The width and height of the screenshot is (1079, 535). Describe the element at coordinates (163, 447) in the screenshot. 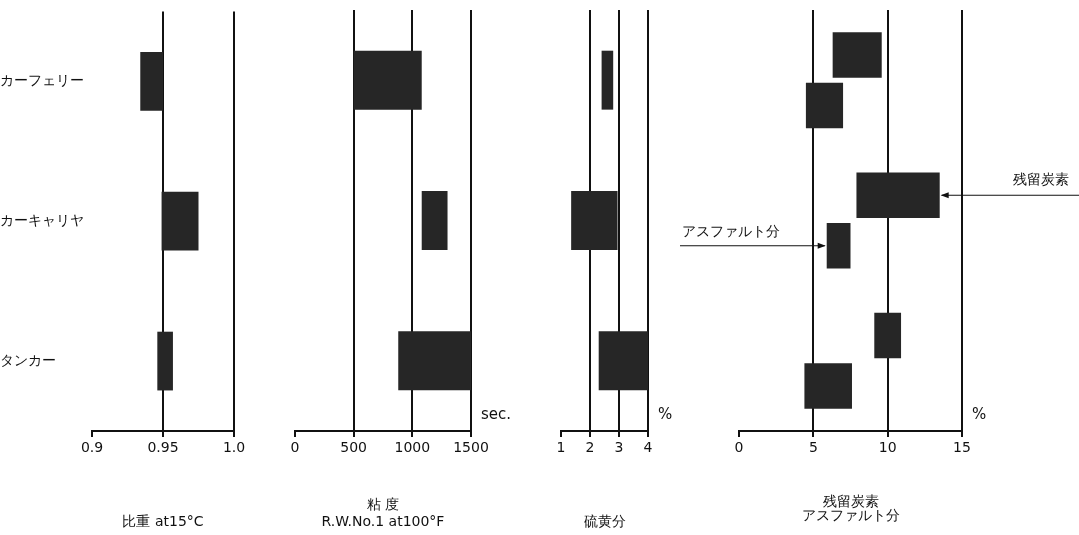

I see `x-tick-label: 0.95` at that location.